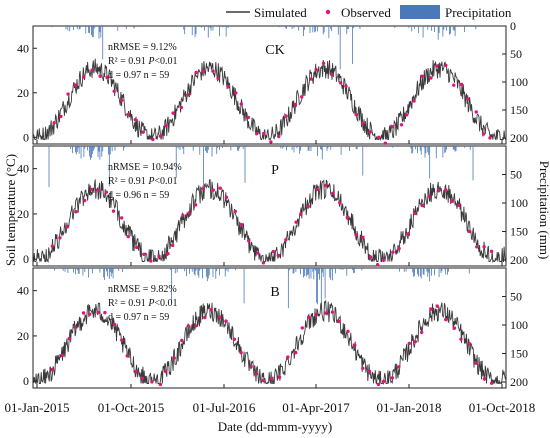 The image size is (550, 438). Describe the element at coordinates (519, 138) in the screenshot. I see `y-tick-label-right: 200` at that location.